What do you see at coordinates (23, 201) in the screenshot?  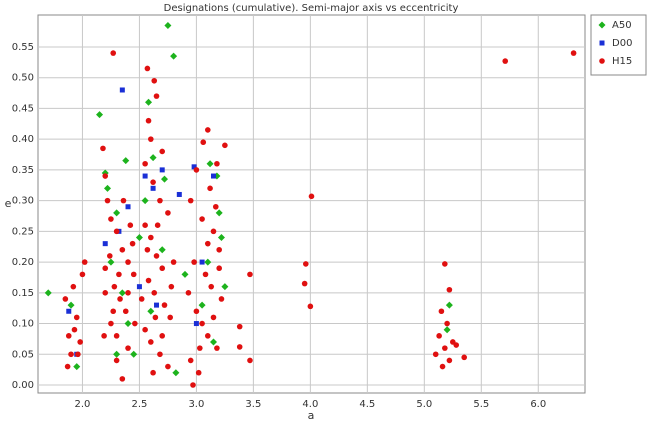 I see `y-tick-label: 0.30` at bounding box center [23, 201].